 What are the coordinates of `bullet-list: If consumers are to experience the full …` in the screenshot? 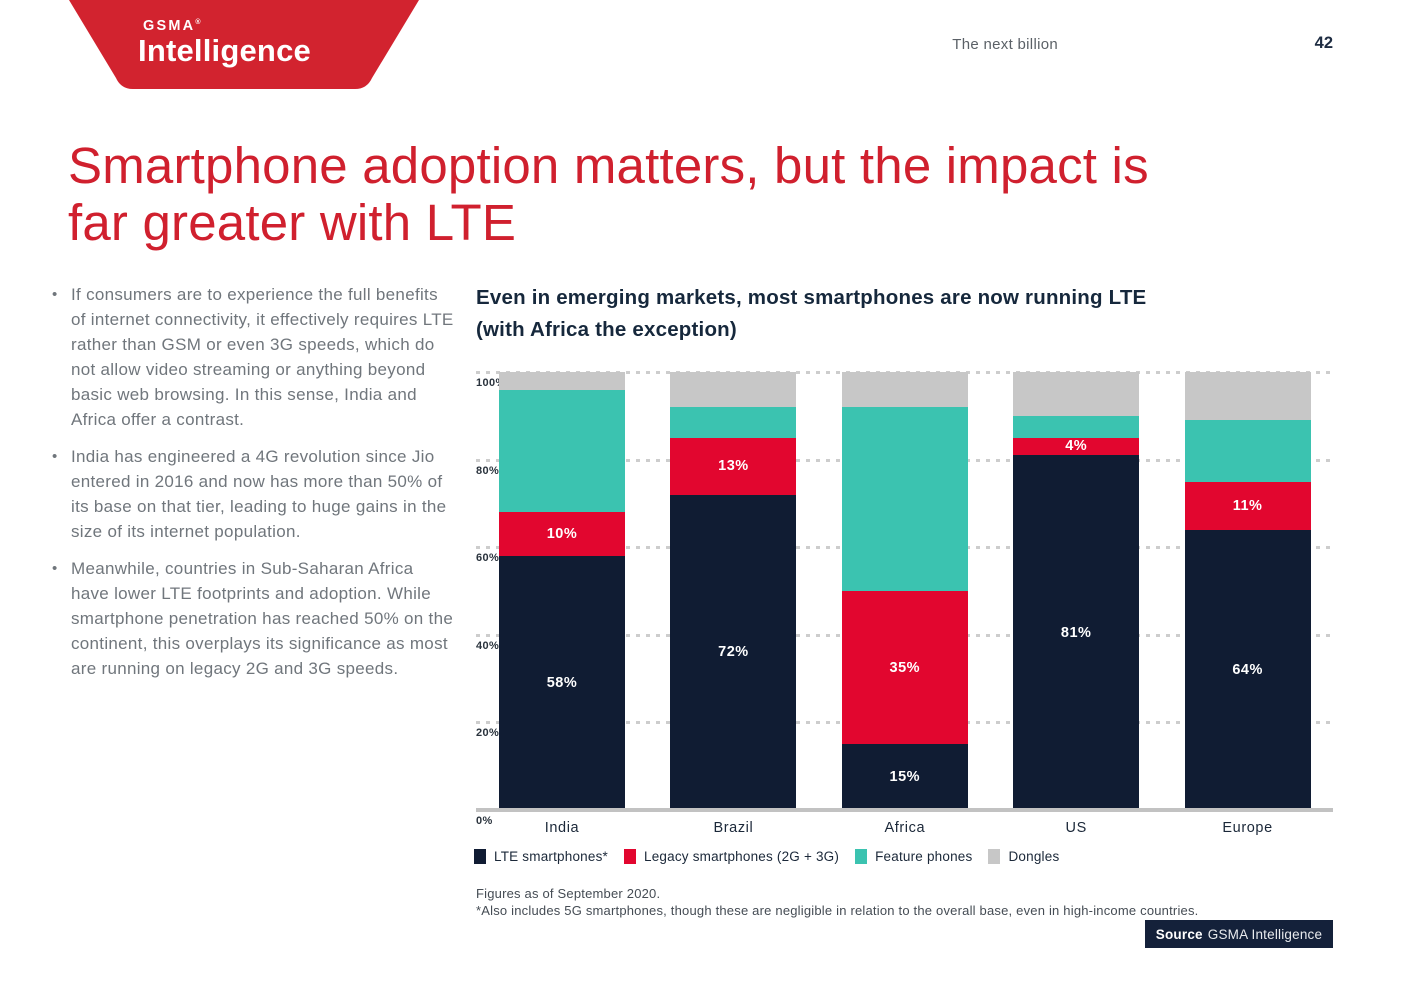 It's located at (252, 487).